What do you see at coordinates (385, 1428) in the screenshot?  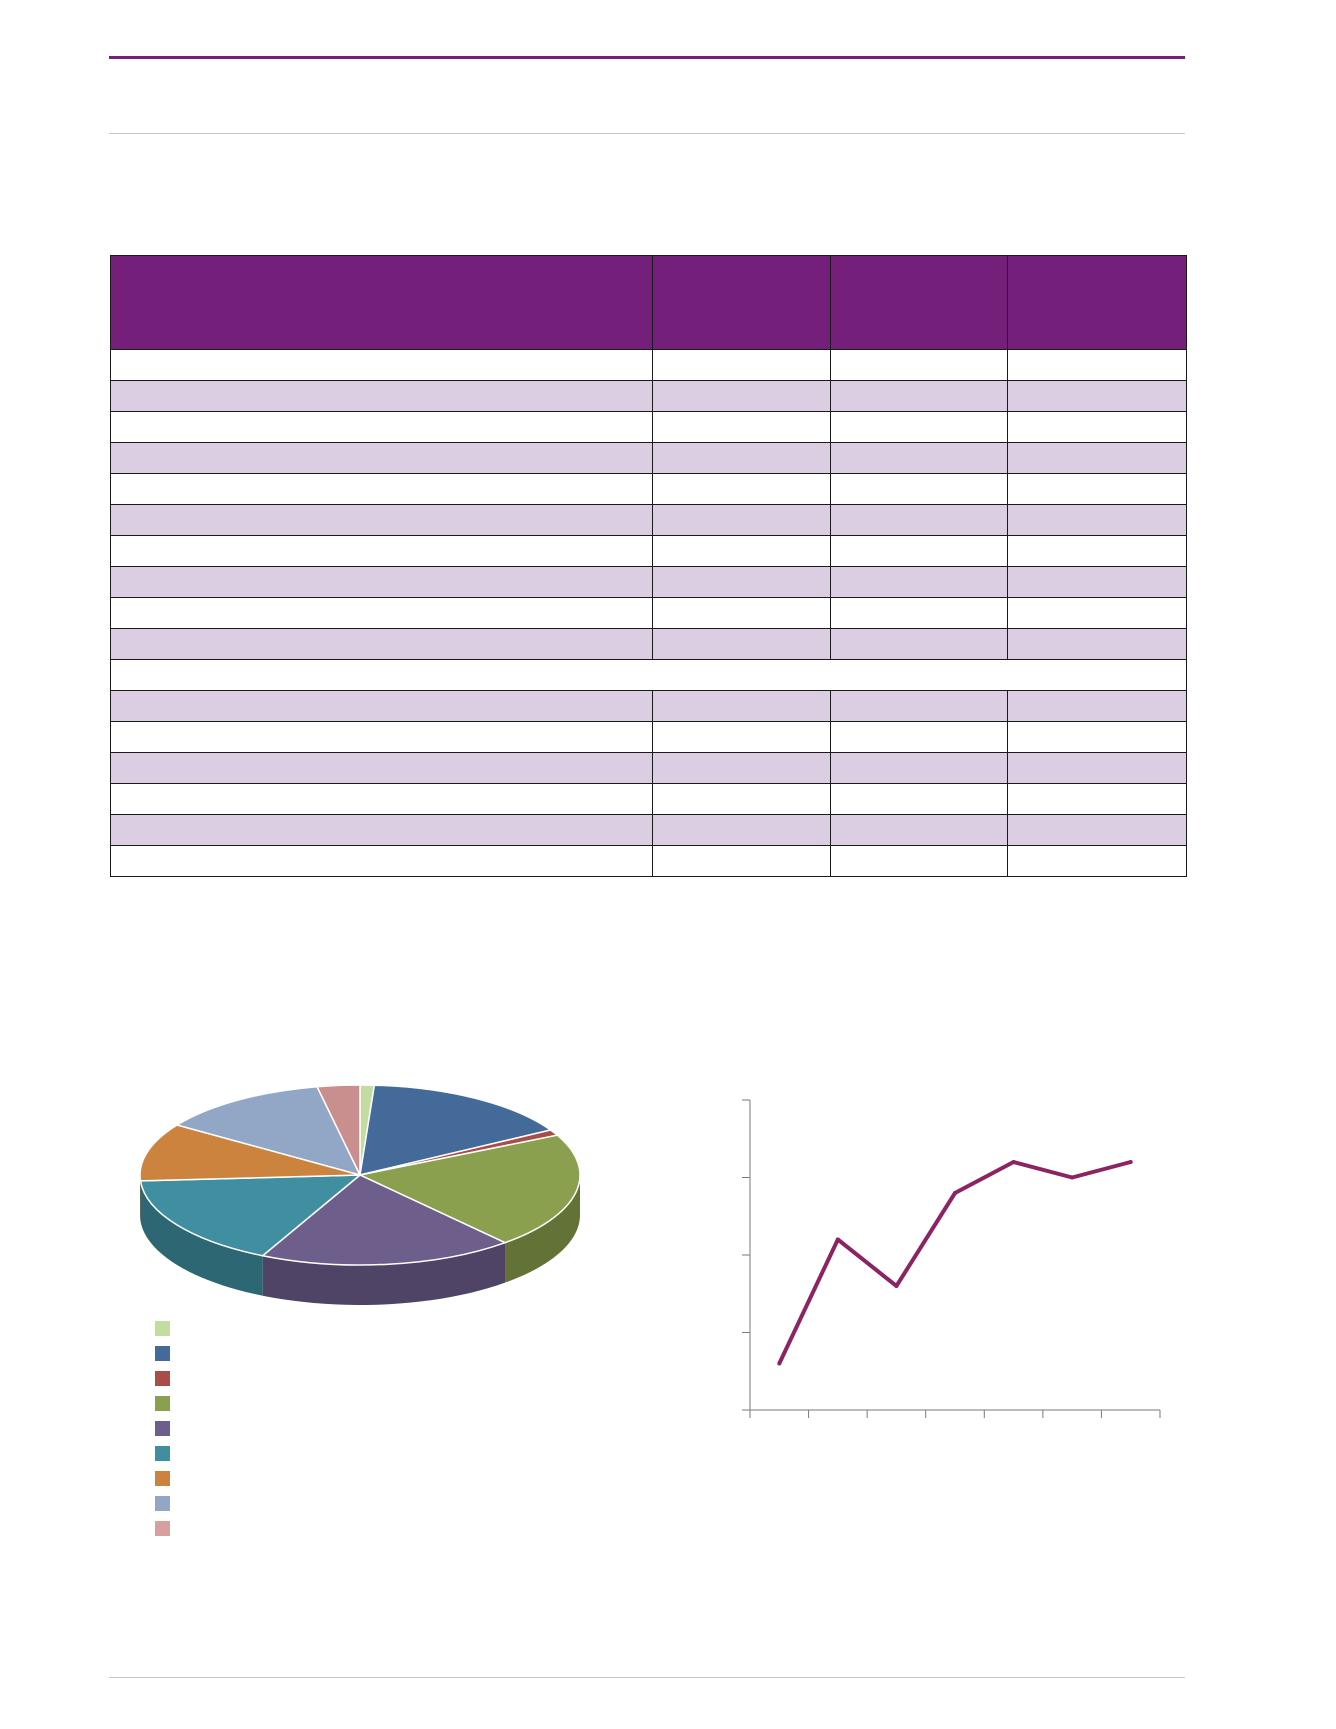 I see `pie-legend` at bounding box center [385, 1428].